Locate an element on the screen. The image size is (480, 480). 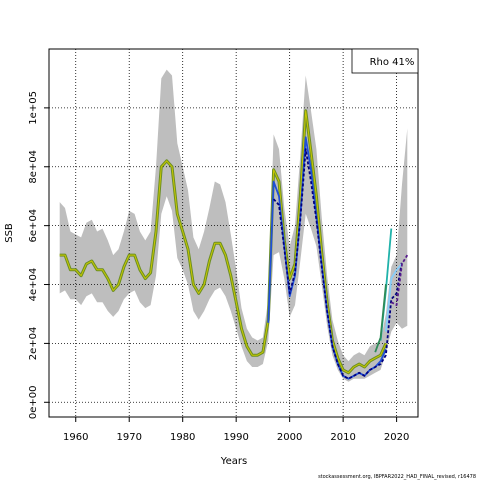
y-axis-title: SSB is located at coordinates (9, 233).